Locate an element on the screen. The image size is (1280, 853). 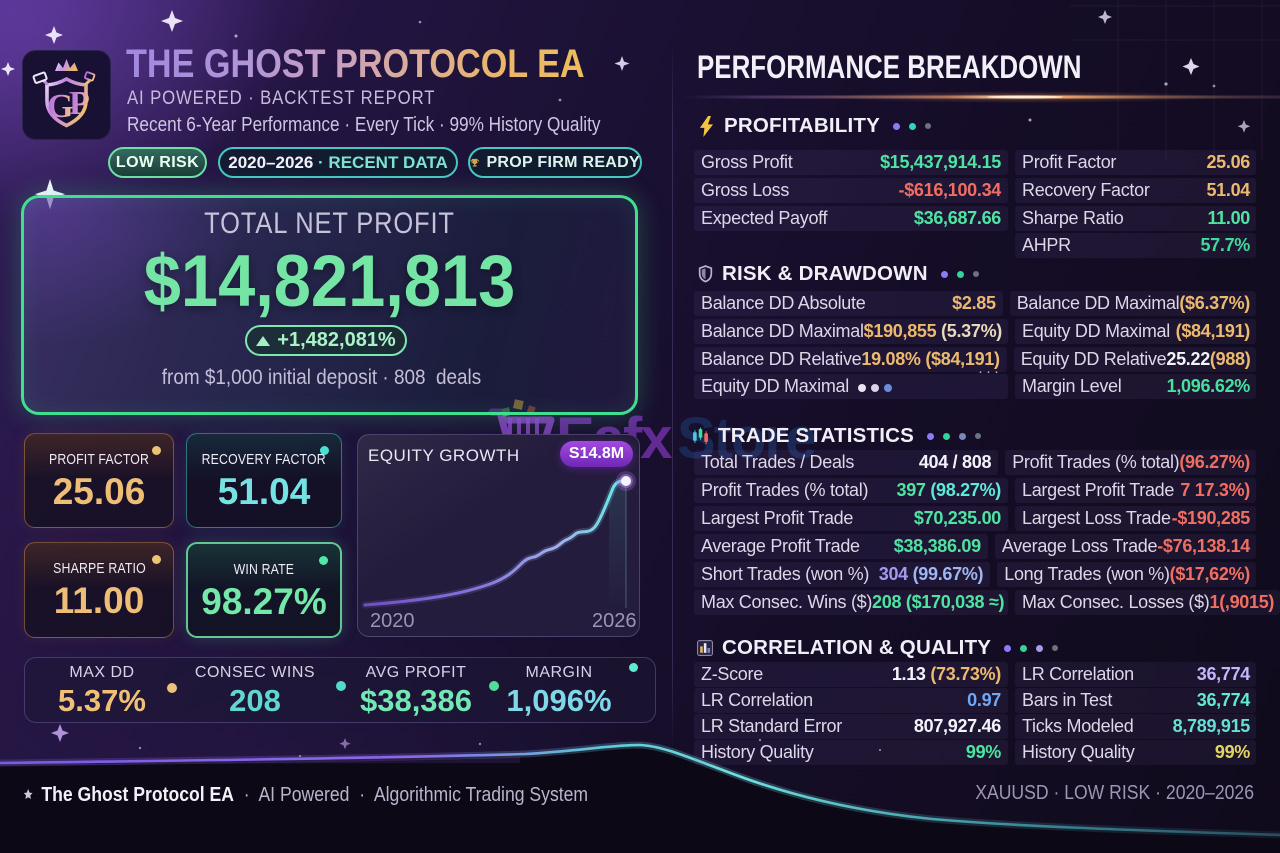
svg-text: Store is located at coordinates (745, 438).